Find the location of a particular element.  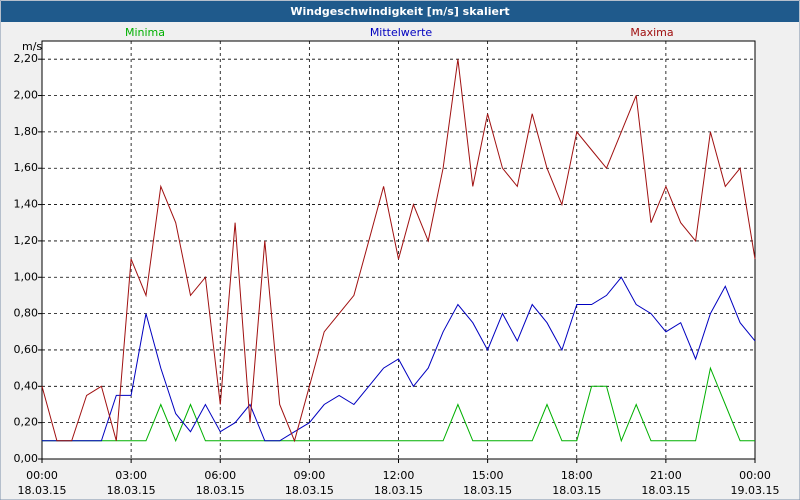

y-tick-label: 0,40 is located at coordinates (26, 385).